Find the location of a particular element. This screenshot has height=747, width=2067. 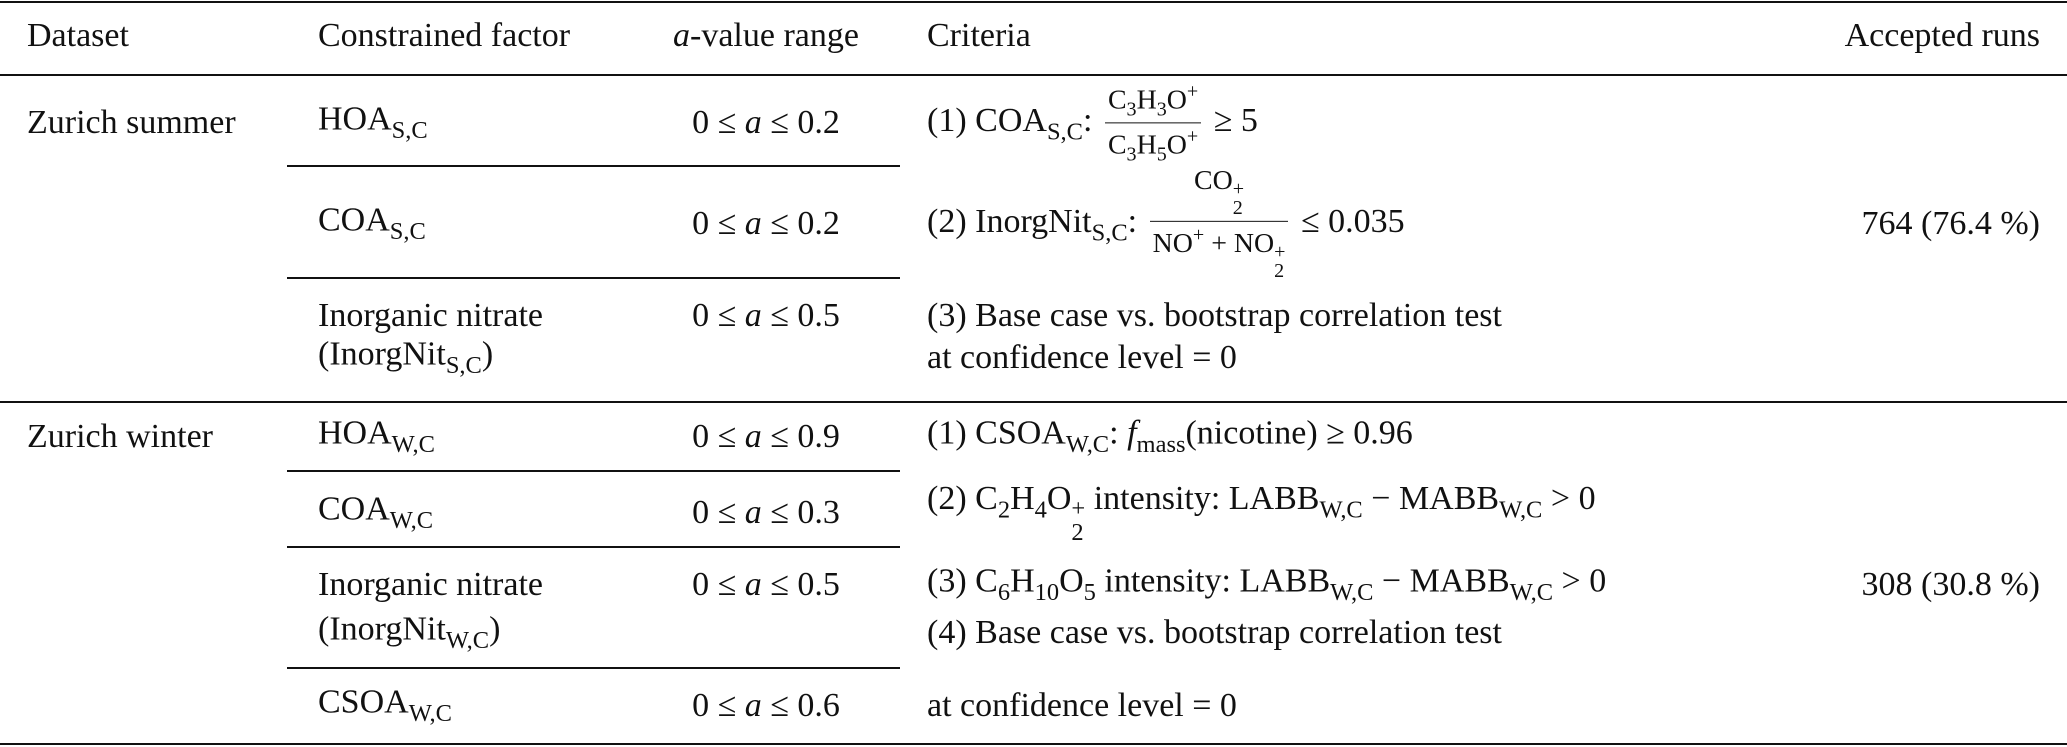

factor-cell: COAS,C is located at coordinates (372, 223).